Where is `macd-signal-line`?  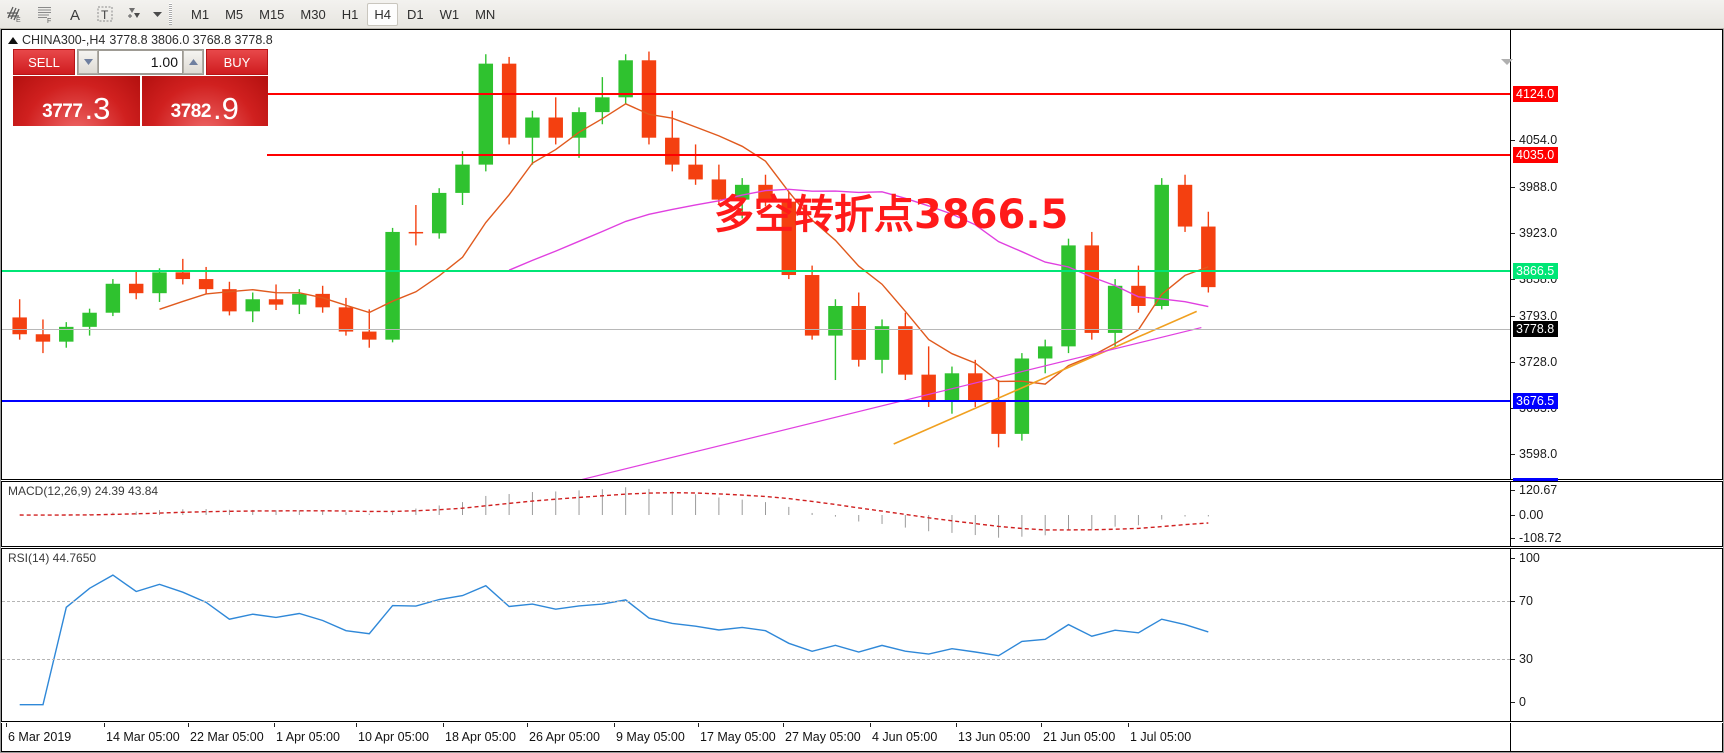 macd-signal-line is located at coordinates (614, 511).